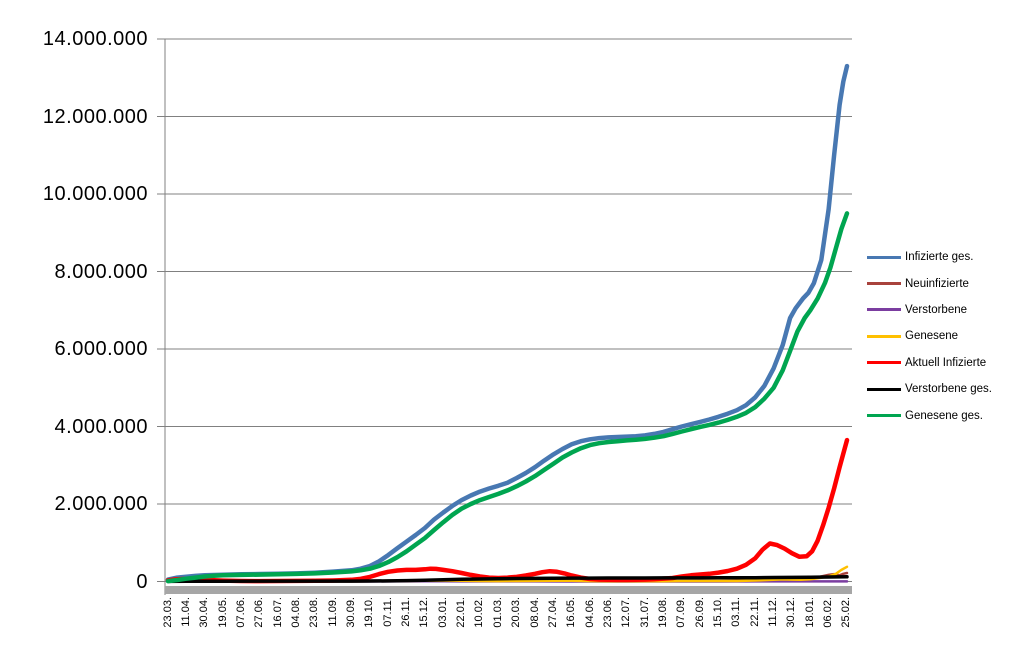  What do you see at coordinates (534, 612) in the screenshot?
I see `x-axis-tick-label: 08.04.` at bounding box center [534, 612].